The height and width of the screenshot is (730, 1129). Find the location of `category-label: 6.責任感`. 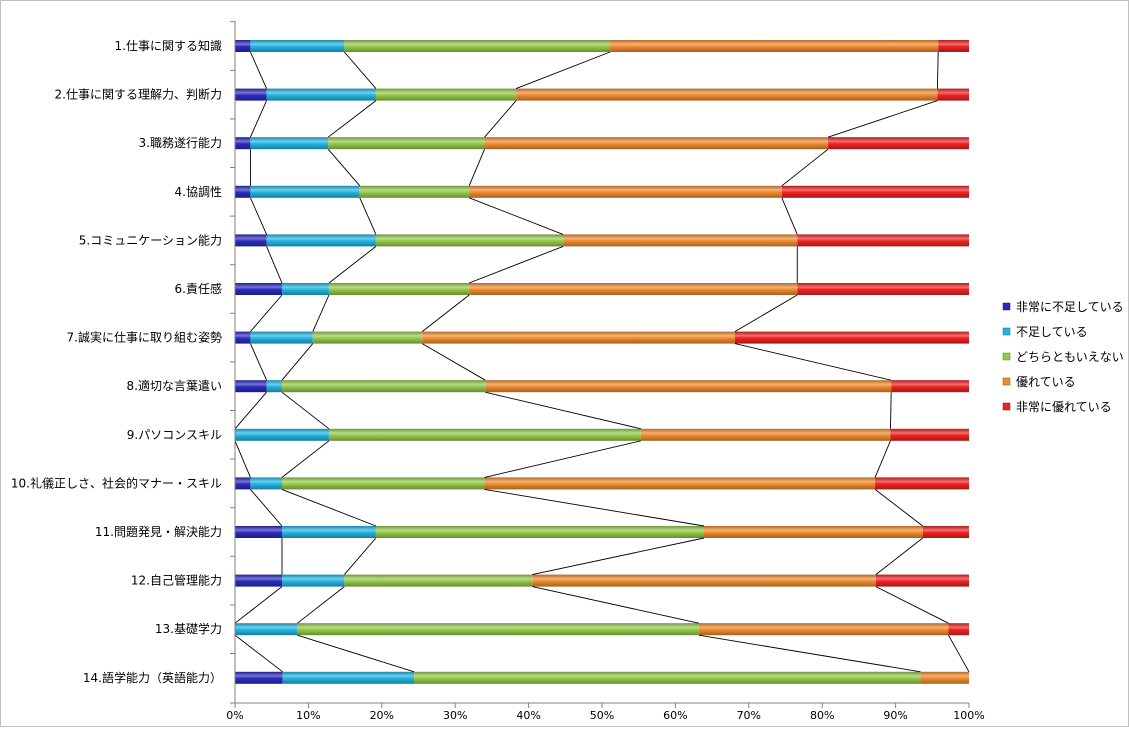

category-label: 6.責任感 is located at coordinates (198, 288).